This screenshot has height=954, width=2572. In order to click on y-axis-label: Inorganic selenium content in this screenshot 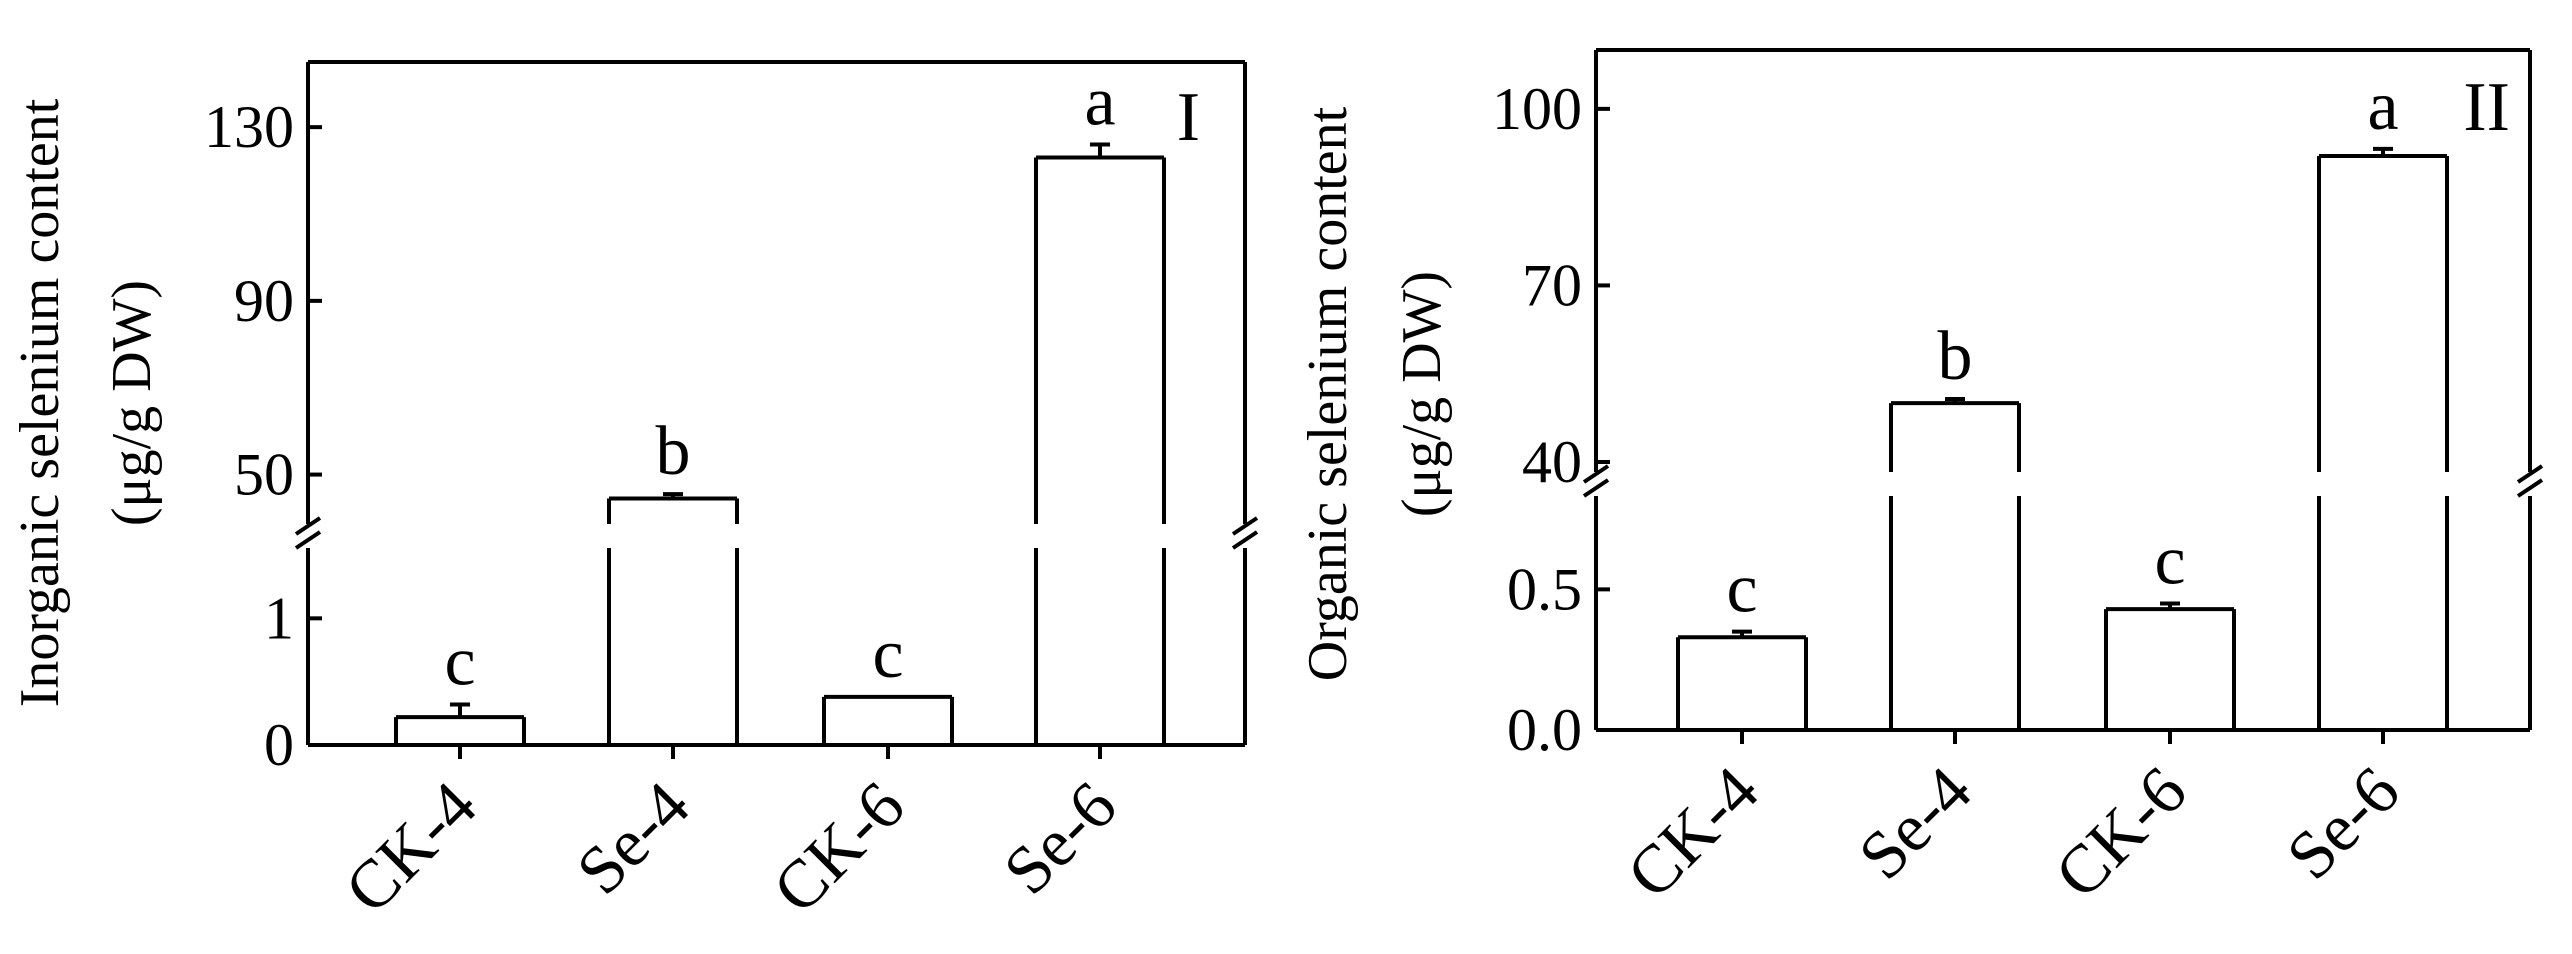, I will do `click(40, 402)`.